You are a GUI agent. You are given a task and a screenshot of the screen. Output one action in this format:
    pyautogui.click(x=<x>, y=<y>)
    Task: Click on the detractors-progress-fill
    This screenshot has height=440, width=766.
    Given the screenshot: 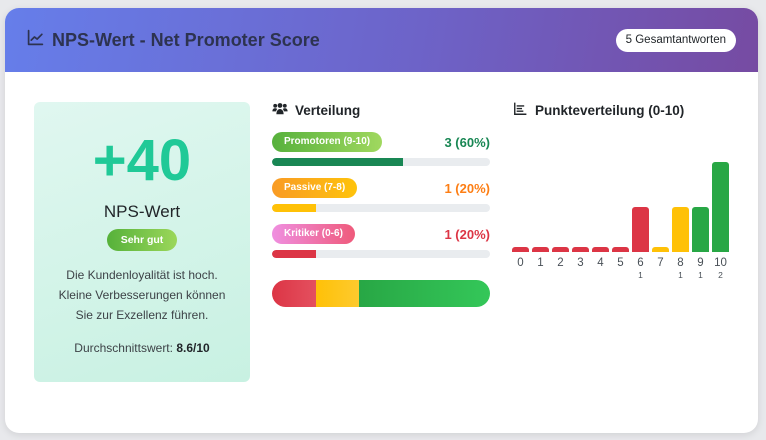 What is the action you would take?
    pyautogui.click(x=294, y=254)
    